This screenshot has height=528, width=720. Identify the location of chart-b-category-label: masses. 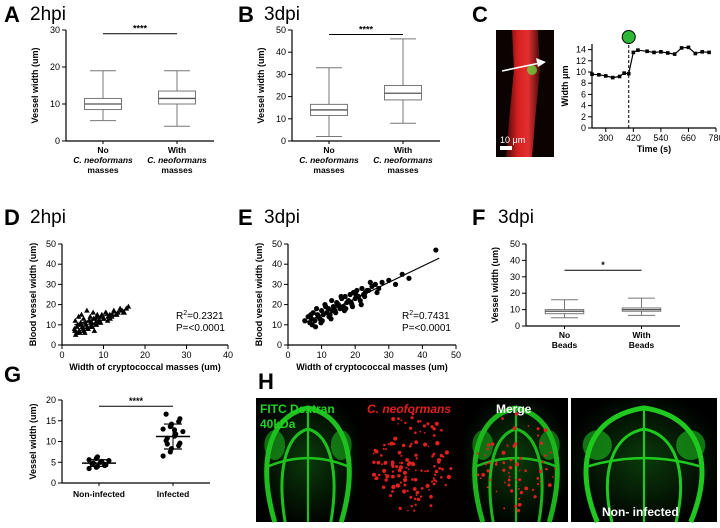
(402, 170).